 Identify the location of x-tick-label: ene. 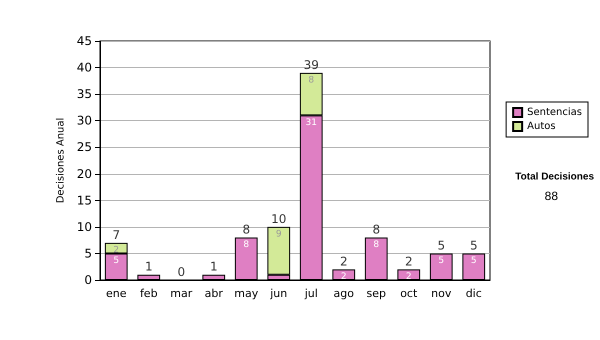
(116, 293).